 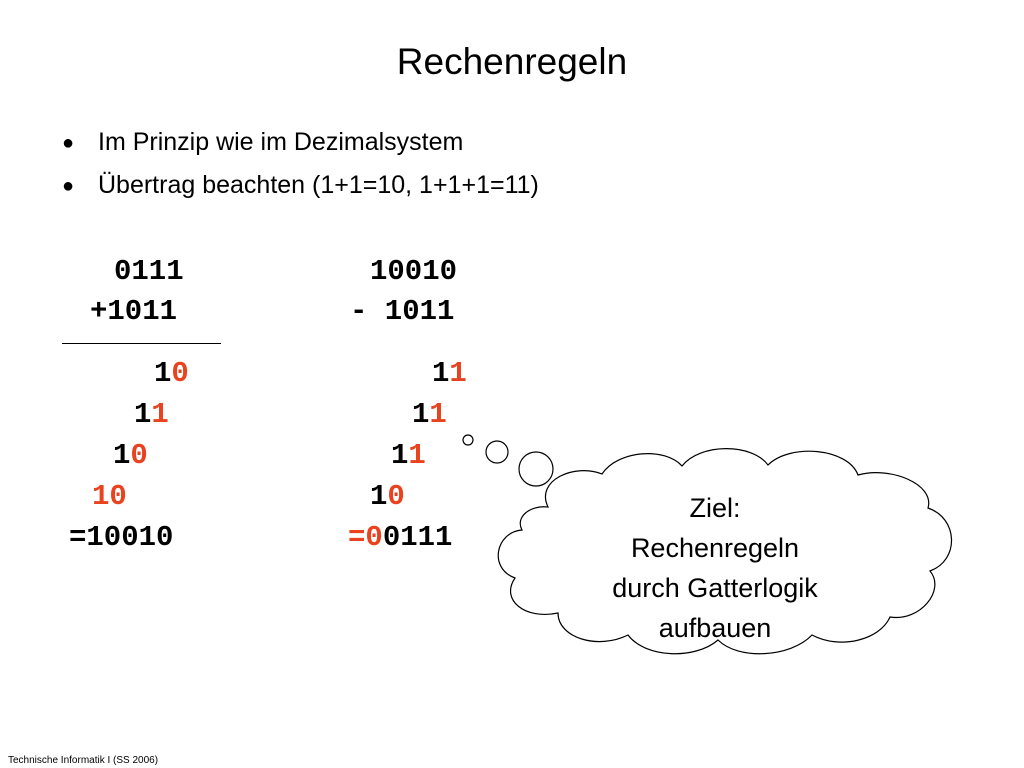 I want to click on subtraction-step-2: 11, so click(x=429, y=415).